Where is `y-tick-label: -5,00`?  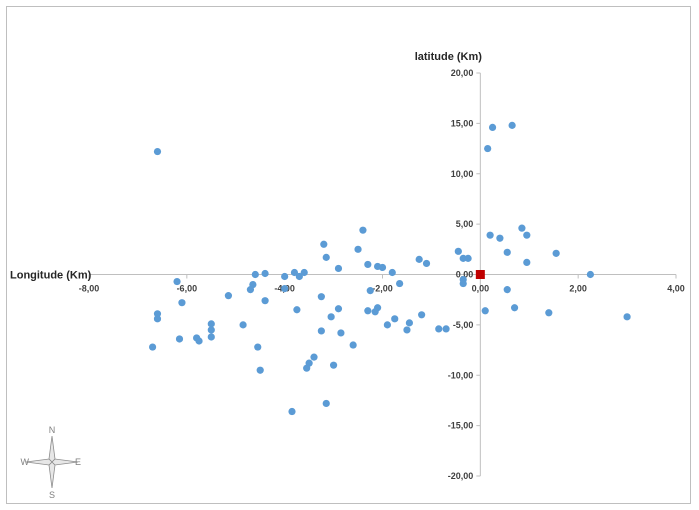 y-tick-label: -5,00 is located at coordinates (463, 325).